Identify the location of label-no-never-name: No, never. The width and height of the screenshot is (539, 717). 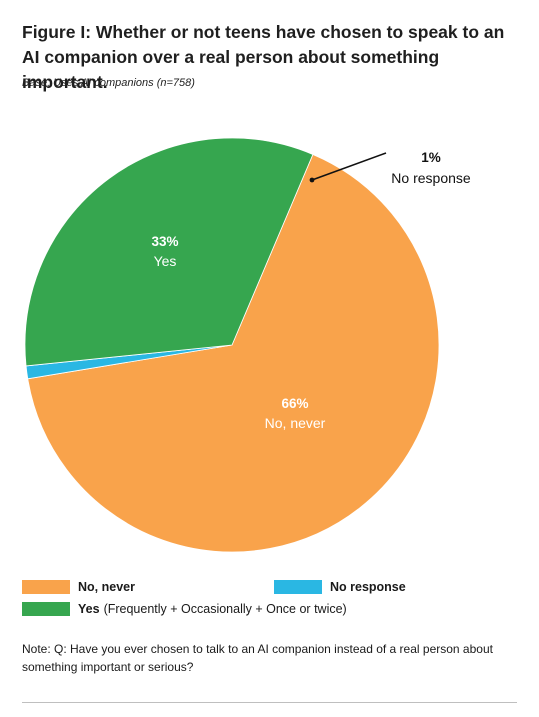
(295, 423).